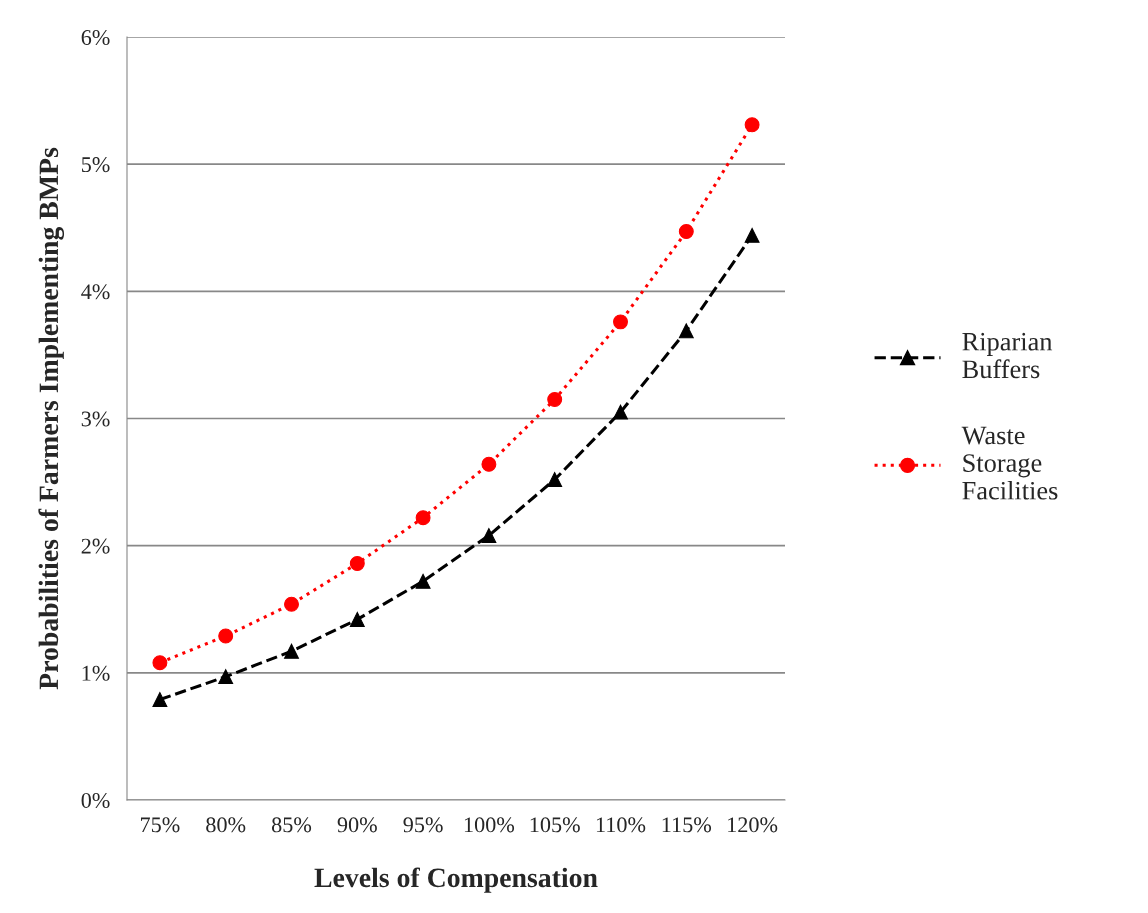 The height and width of the screenshot is (913, 1148). Describe the element at coordinates (51, 418) in the screenshot. I see `y-axis-title: Probabilities of Farmers Implementing BMPs` at that location.